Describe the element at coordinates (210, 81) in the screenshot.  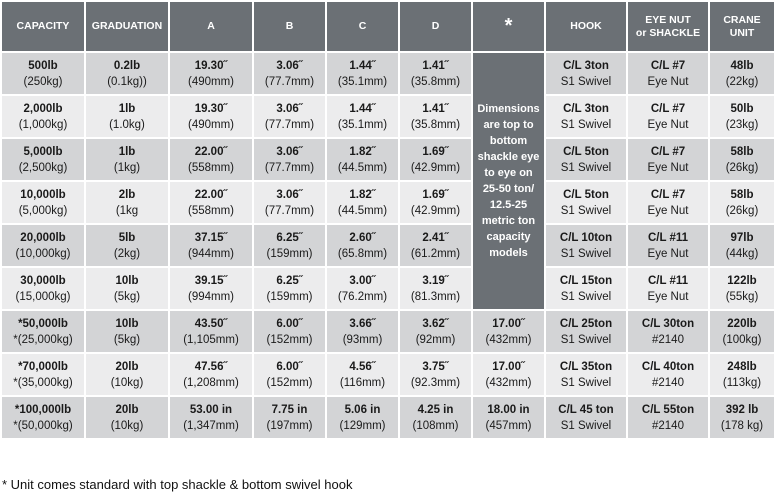
I see `cell-secondary-value: (490mm)` at that location.